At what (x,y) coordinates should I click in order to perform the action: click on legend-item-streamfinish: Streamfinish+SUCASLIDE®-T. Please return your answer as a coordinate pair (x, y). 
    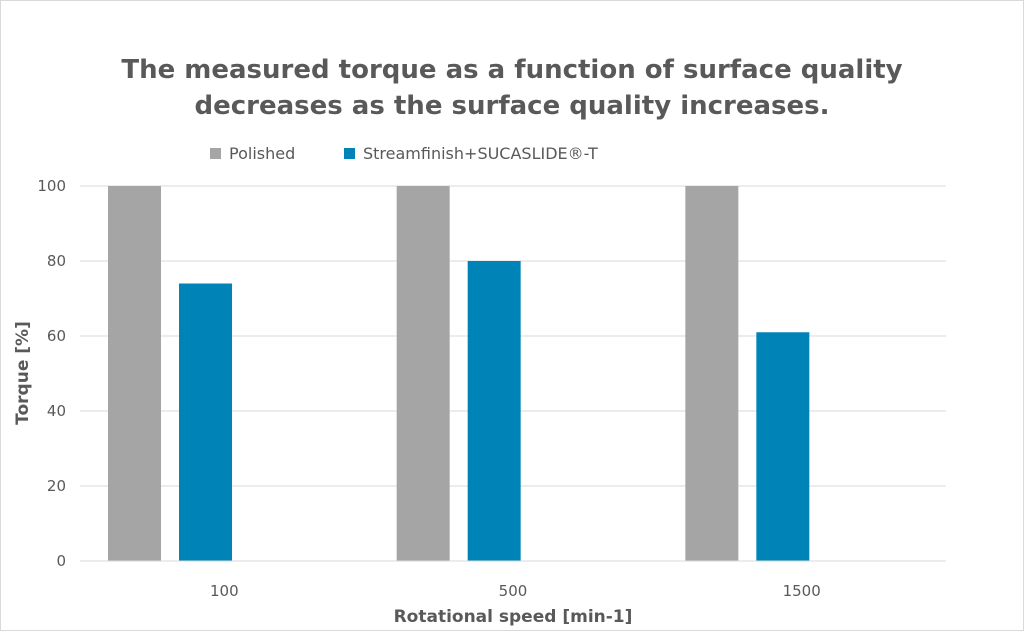
    Looking at the image, I should click on (471, 153).